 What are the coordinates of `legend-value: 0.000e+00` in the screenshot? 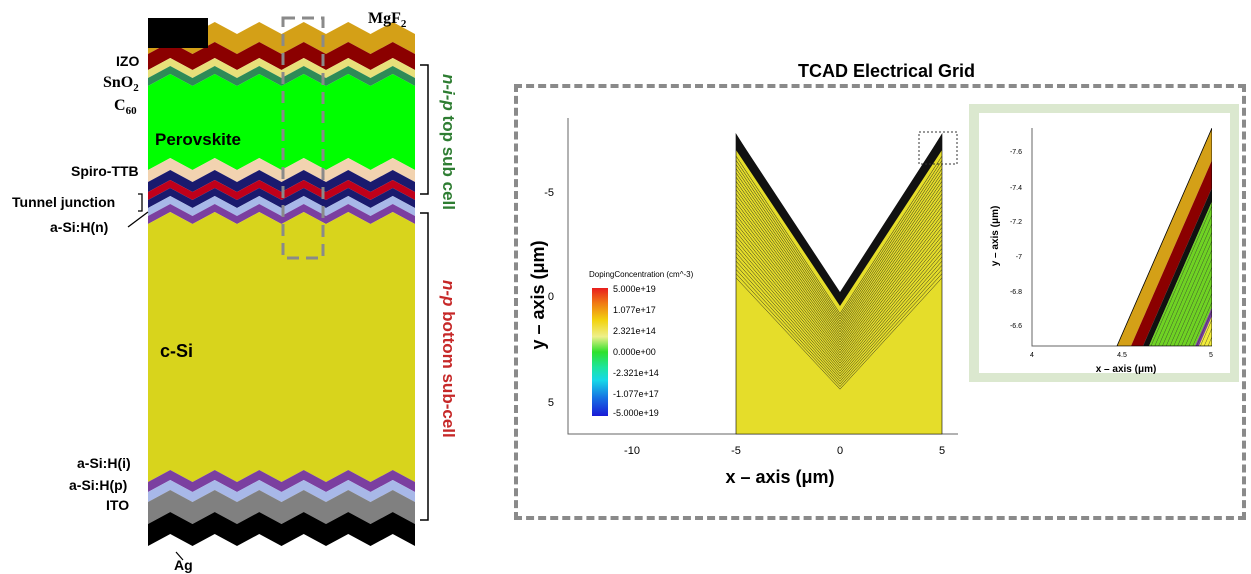 It's located at (634, 352).